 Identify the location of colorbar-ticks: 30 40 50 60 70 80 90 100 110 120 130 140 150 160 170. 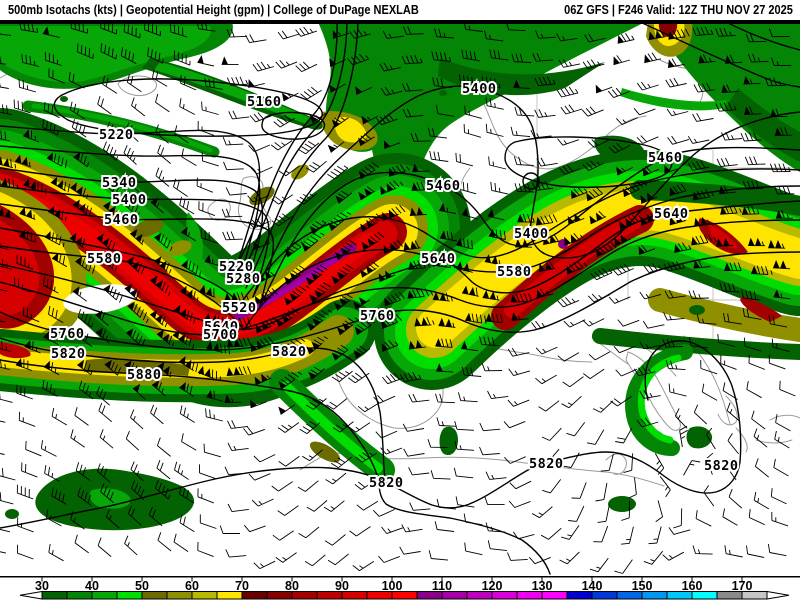
(394, 585).